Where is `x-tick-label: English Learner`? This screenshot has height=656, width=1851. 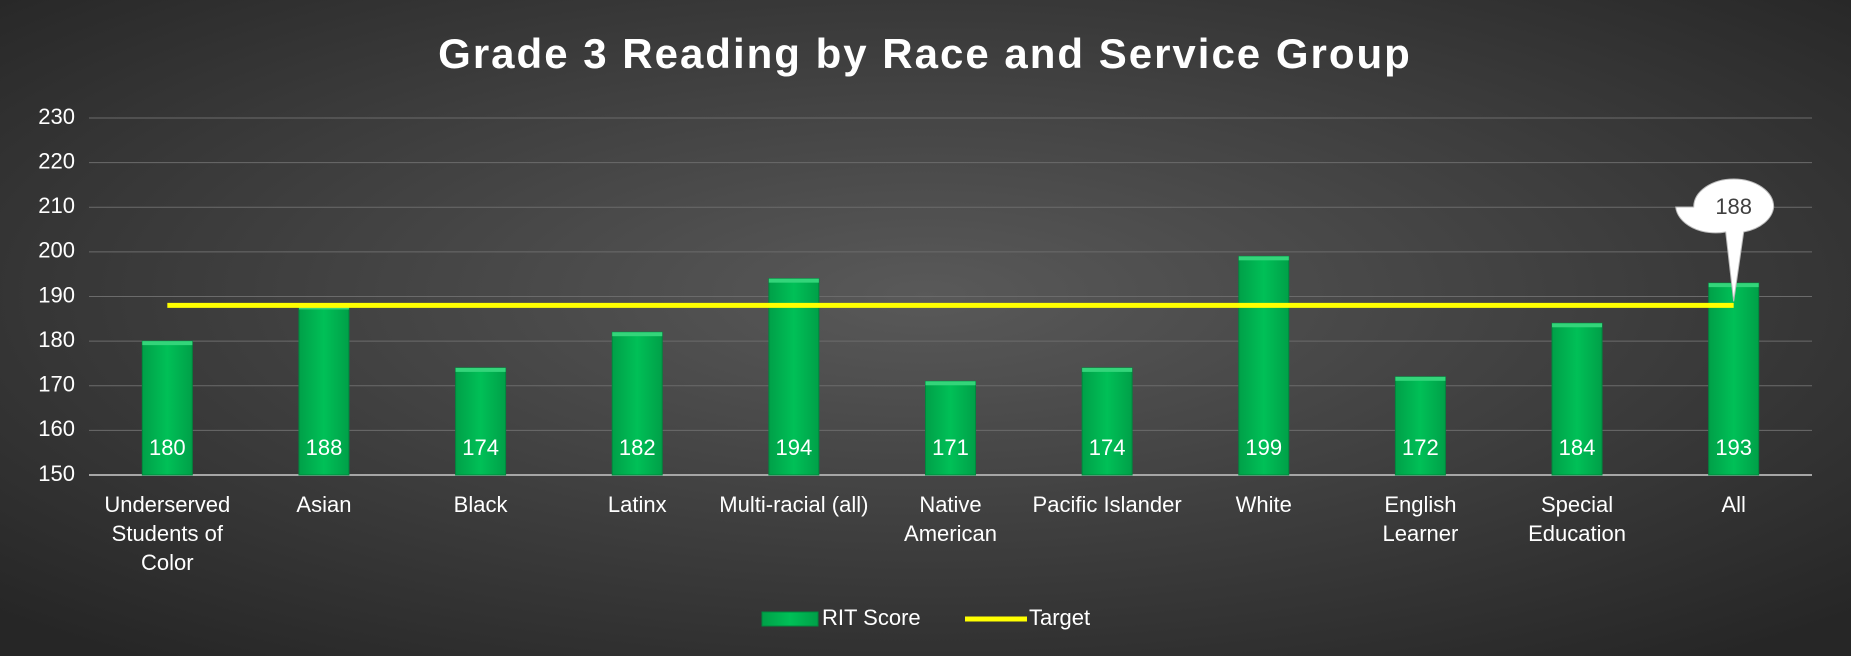
x-tick-label: English Learner is located at coordinates (1420, 519).